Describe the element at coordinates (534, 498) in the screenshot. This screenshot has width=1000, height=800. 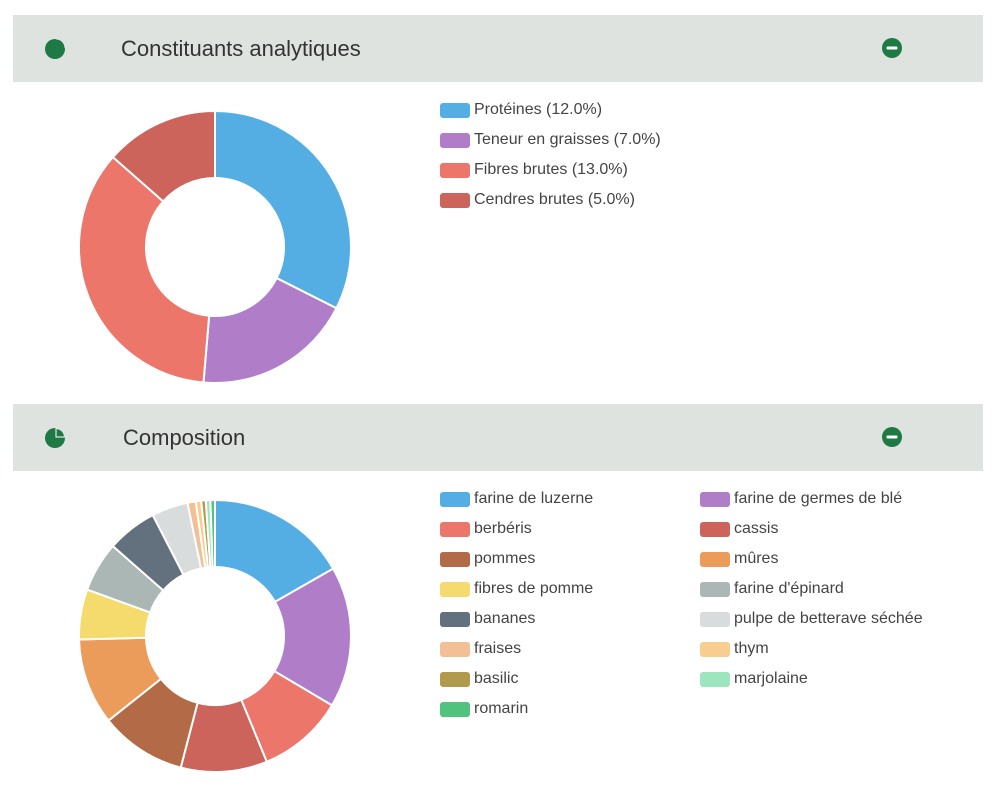
I see `legend-label: farine de luzerne` at that location.